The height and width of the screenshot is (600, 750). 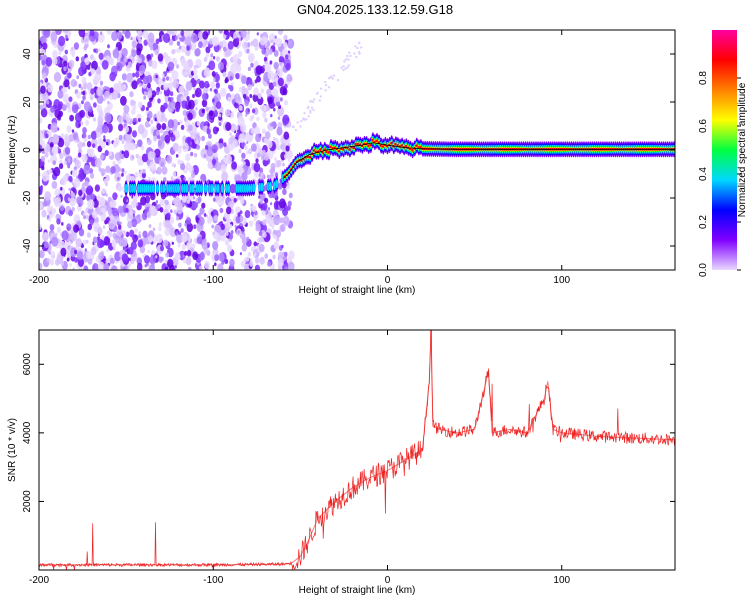 What do you see at coordinates (742, 149) in the screenshot?
I see `colorbar-label: Normalized spectral amplitude` at bounding box center [742, 149].